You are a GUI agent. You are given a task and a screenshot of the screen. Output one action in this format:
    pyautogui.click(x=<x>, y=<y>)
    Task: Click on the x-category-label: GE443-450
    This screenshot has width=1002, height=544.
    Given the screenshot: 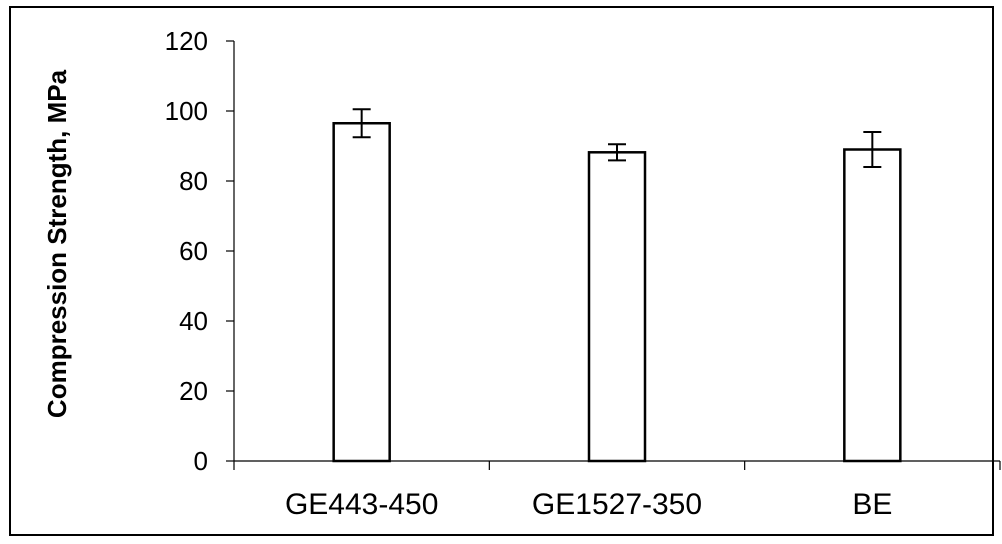 What is the action you would take?
    pyautogui.click(x=361, y=504)
    